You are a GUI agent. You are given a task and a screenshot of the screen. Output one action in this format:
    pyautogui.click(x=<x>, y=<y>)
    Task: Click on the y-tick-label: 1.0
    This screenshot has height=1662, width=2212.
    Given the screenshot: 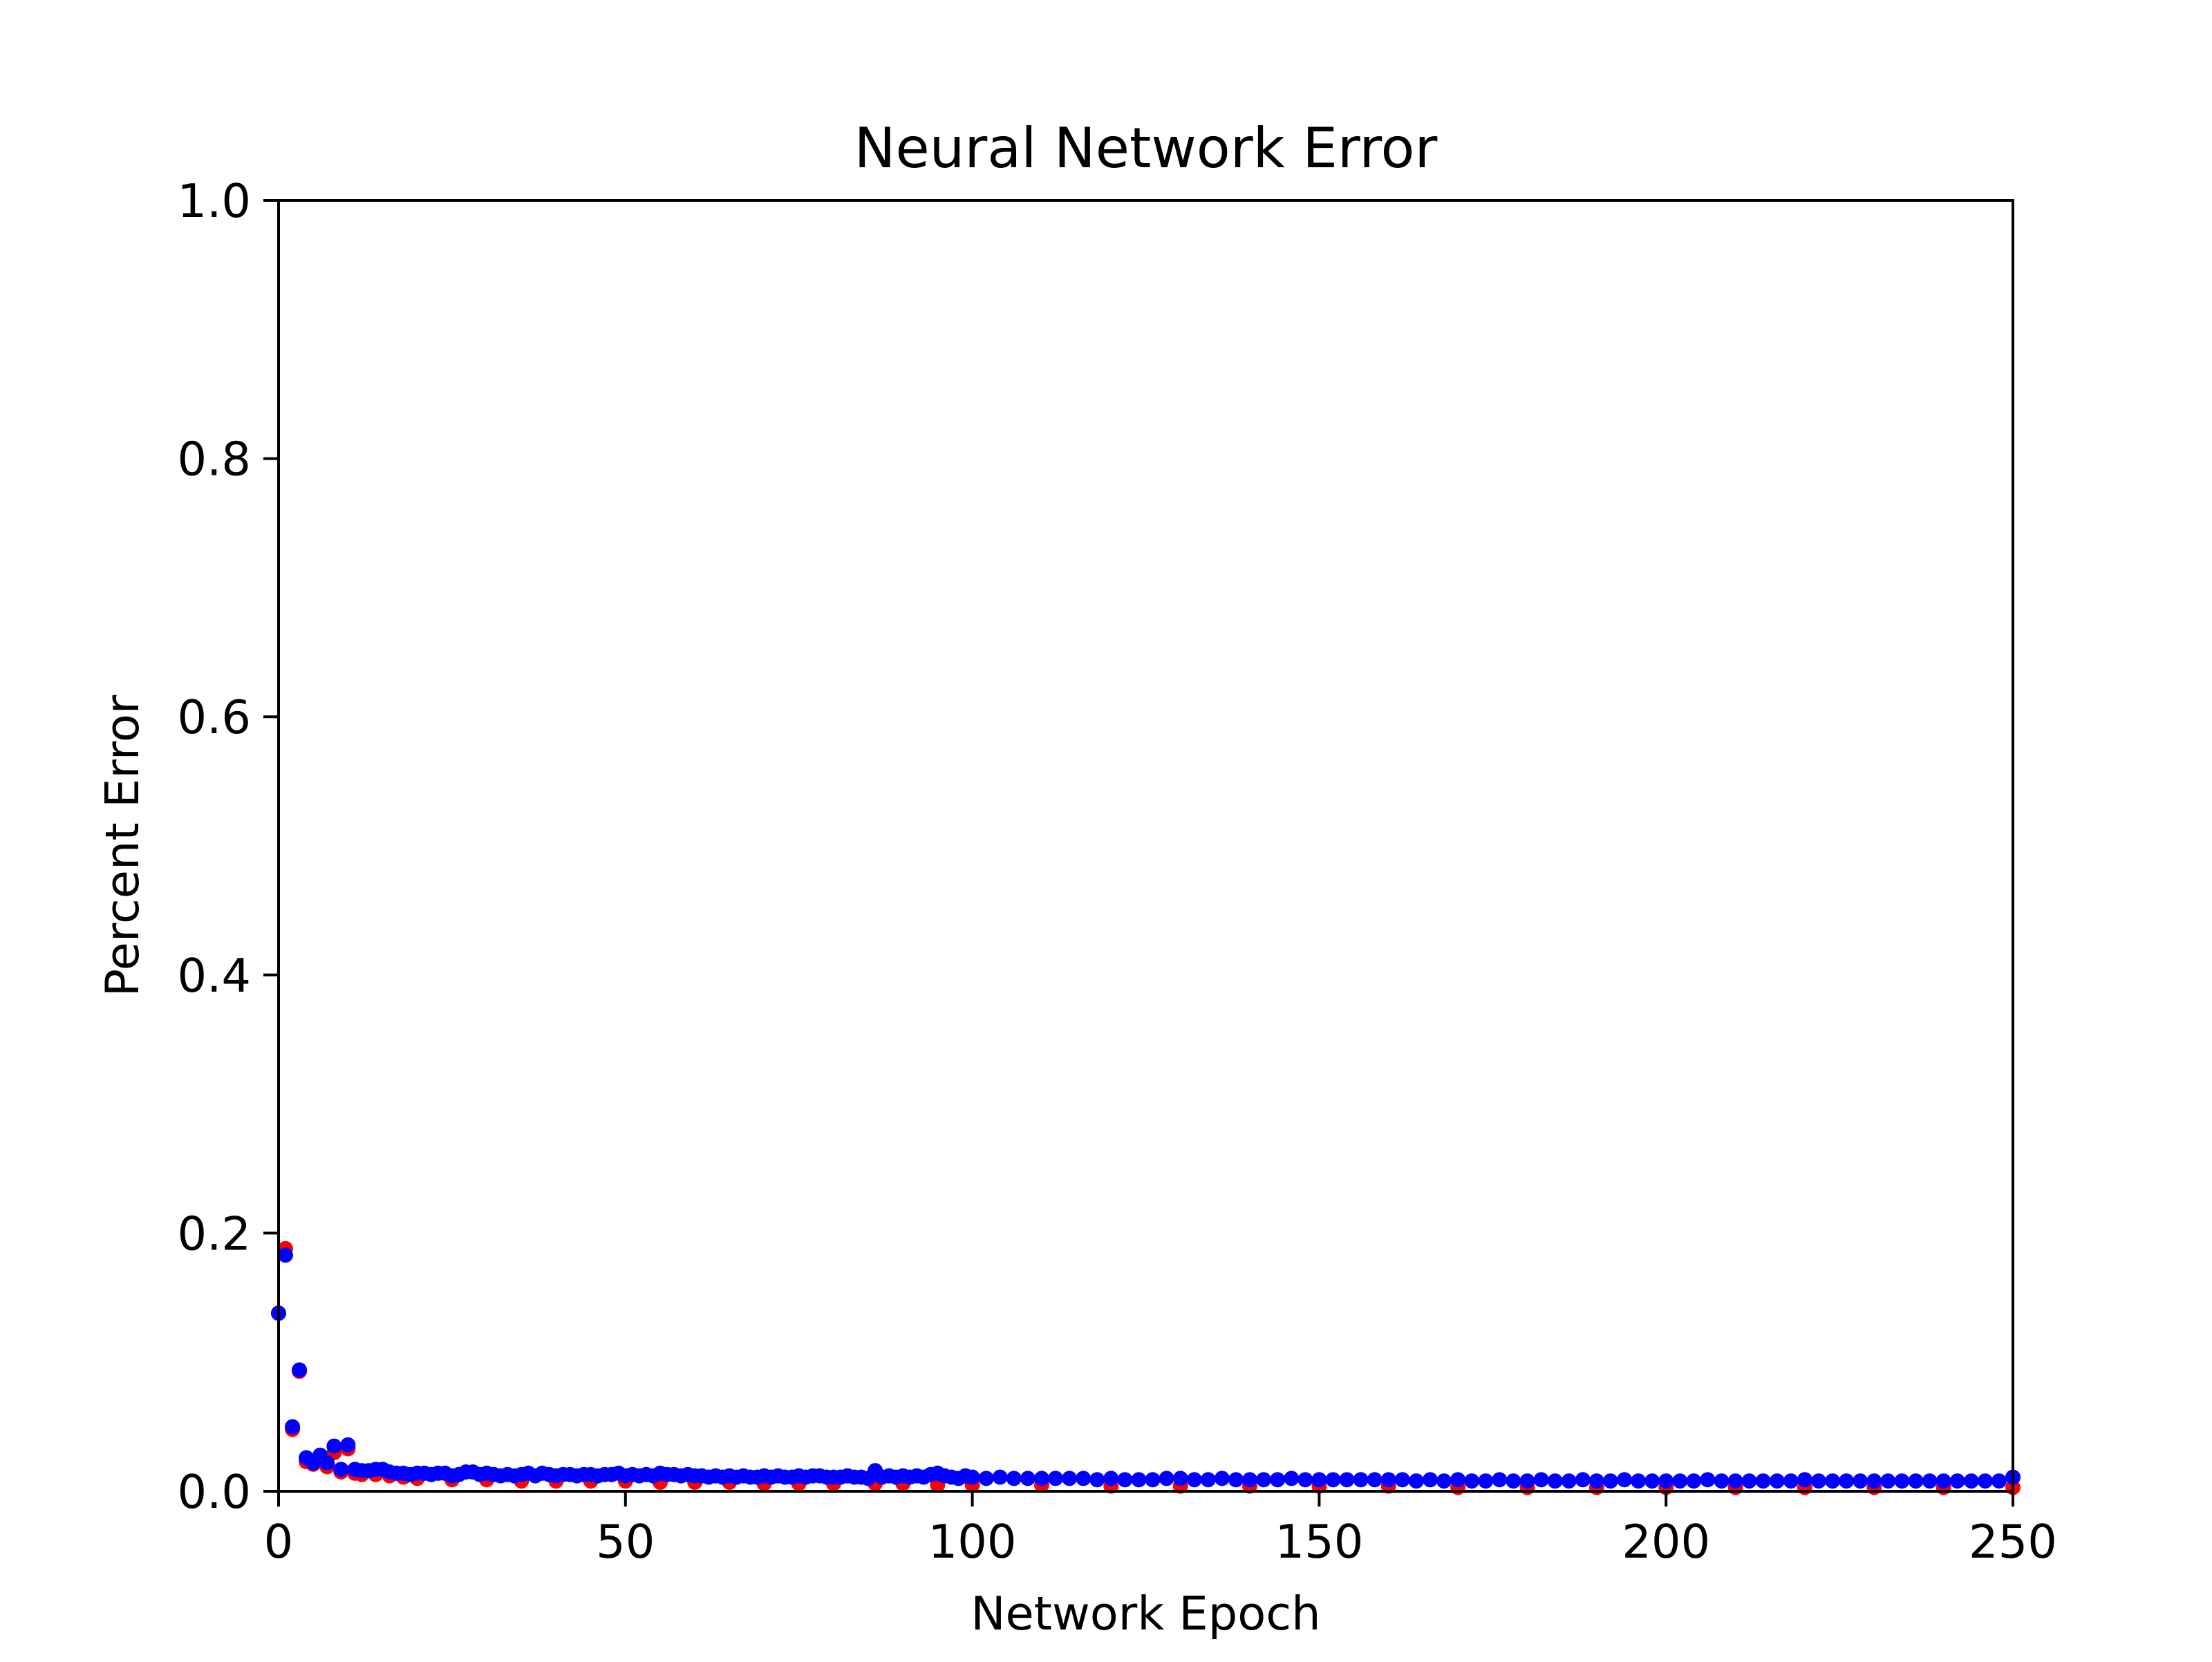 What is the action you would take?
    pyautogui.click(x=214, y=201)
    